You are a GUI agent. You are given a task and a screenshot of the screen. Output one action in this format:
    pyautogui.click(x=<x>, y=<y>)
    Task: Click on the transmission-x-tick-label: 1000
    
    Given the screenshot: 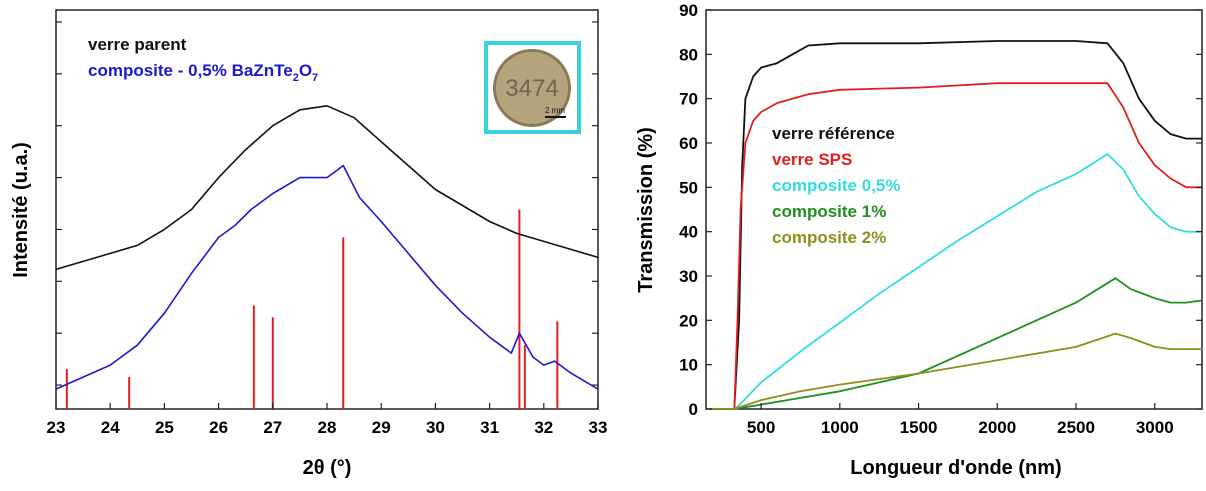 What is the action you would take?
    pyautogui.click(x=840, y=427)
    